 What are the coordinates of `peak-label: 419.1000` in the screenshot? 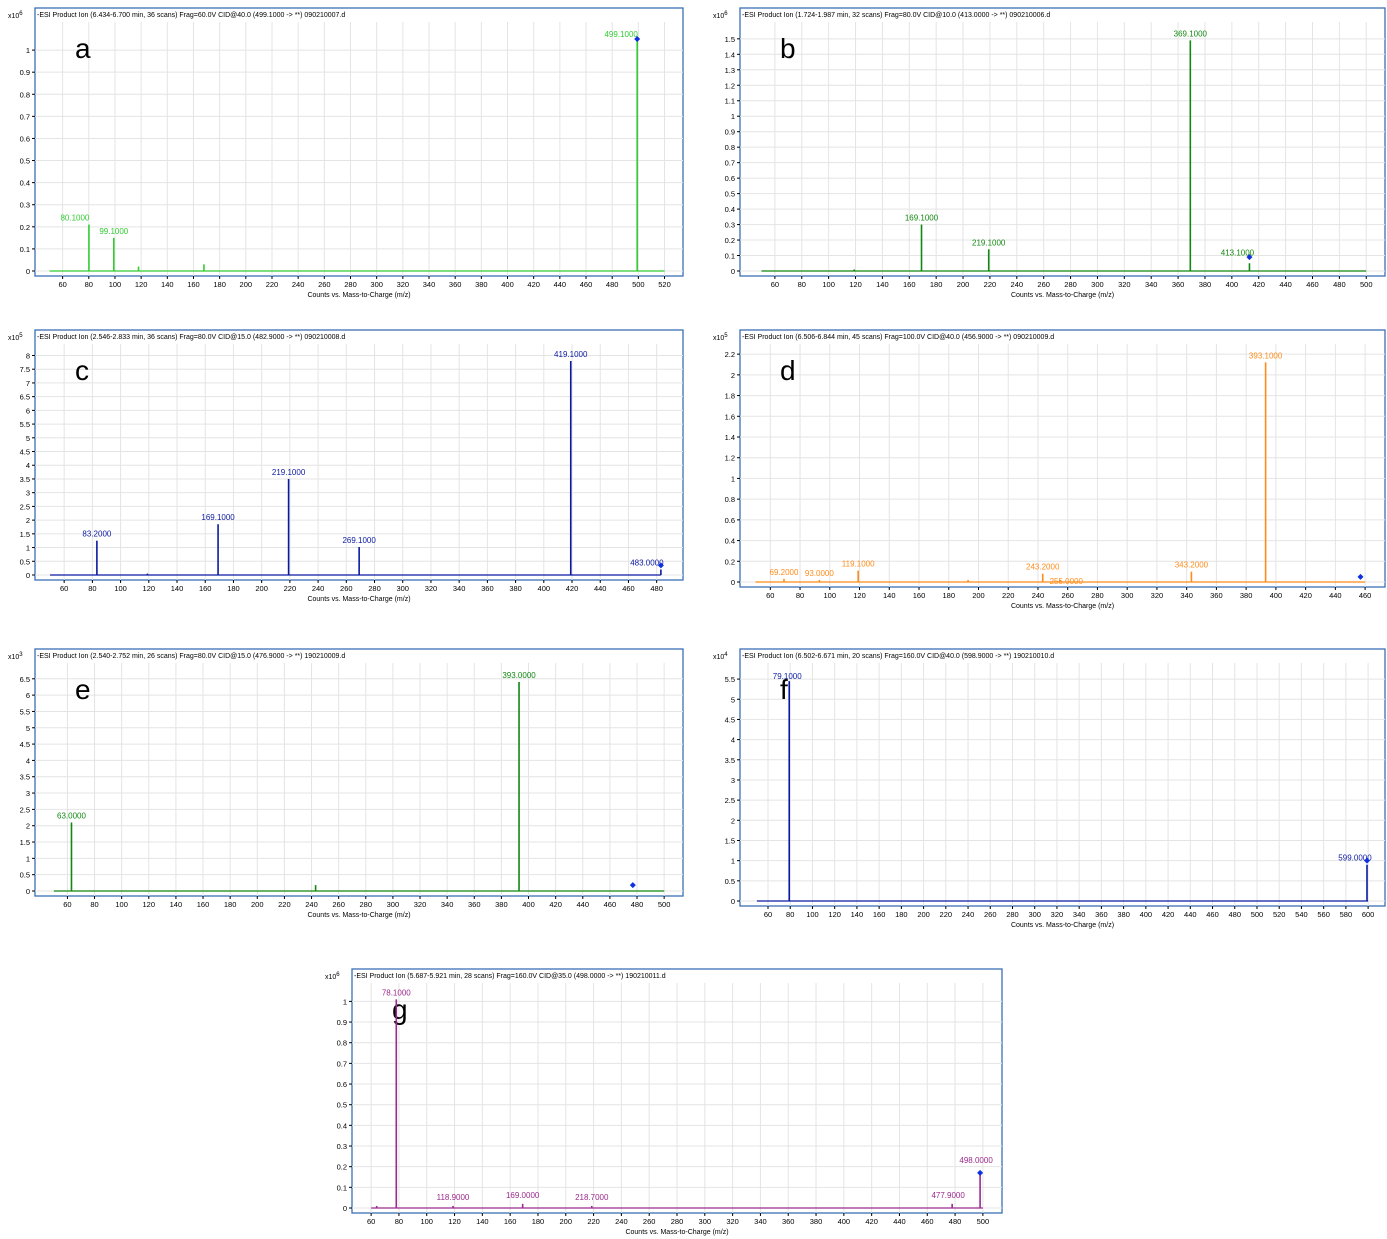 It's located at (571, 354).